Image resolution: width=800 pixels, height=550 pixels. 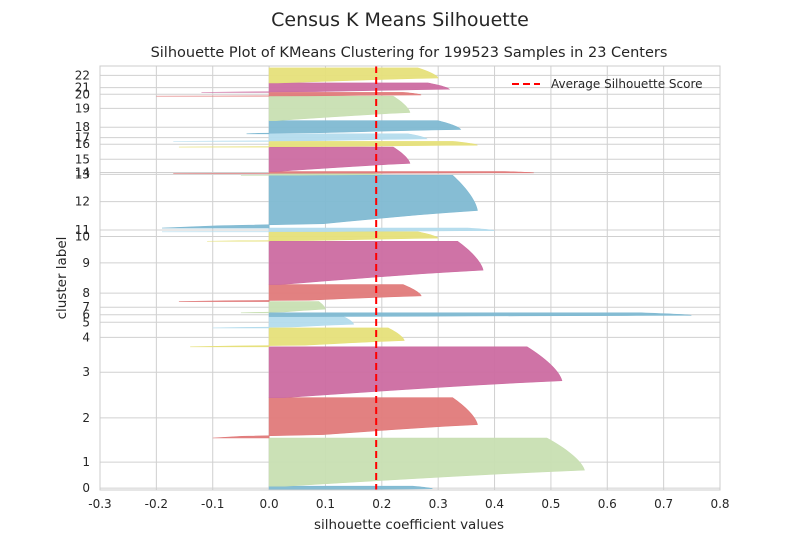 I want to click on x-tick-label: 0.0, so click(x=269, y=504).